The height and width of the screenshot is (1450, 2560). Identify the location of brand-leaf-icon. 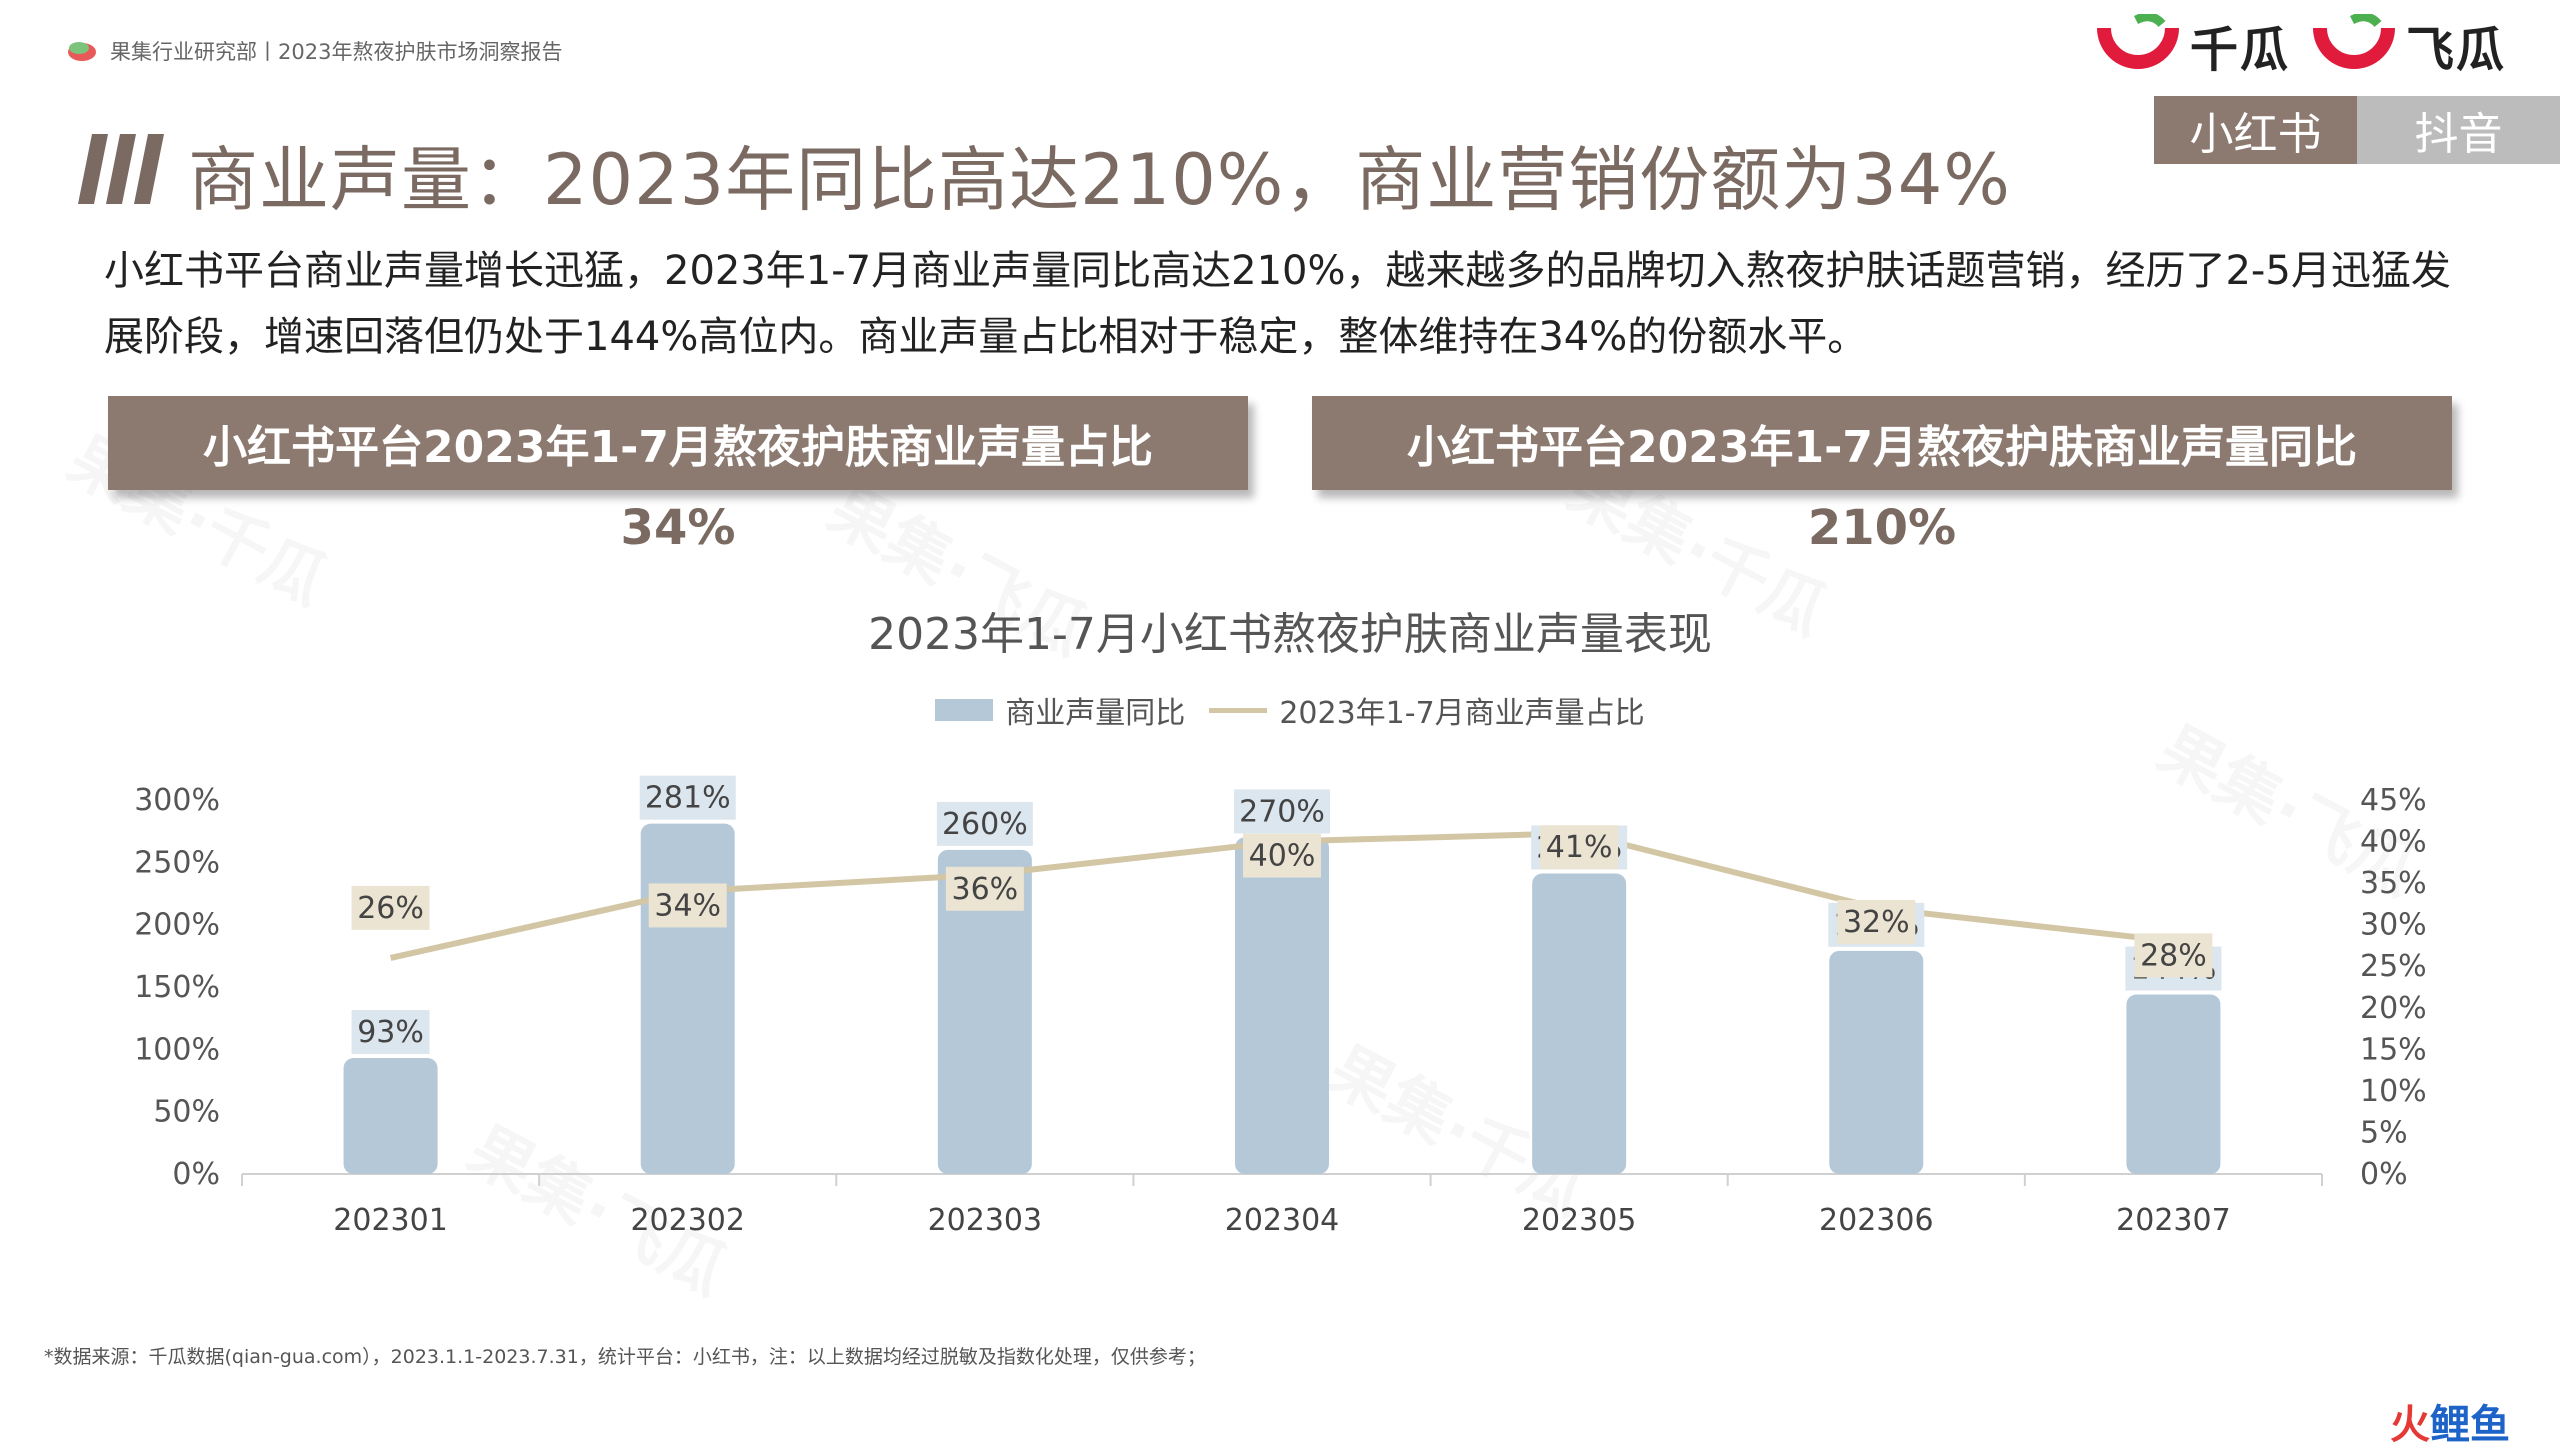
(82, 51).